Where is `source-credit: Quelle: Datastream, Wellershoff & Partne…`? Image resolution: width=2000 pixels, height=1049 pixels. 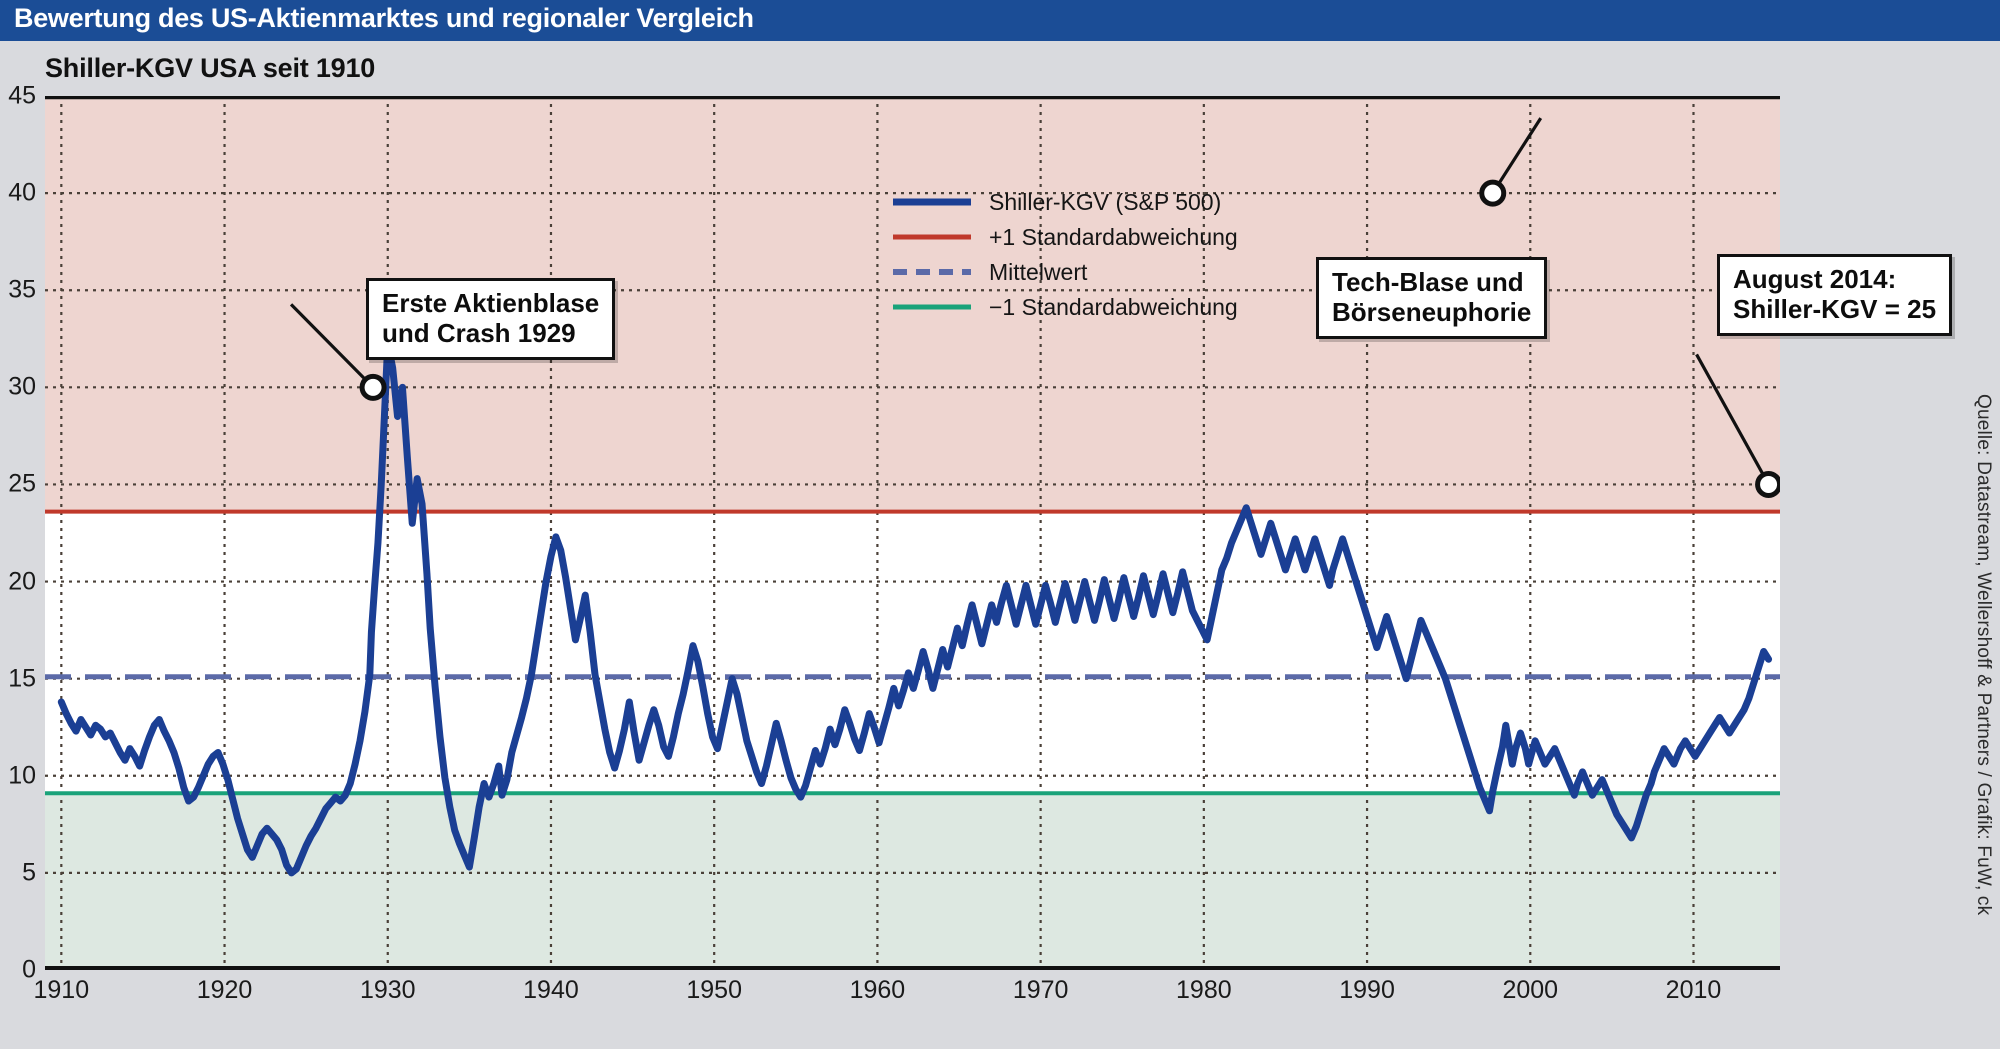 source-credit: Quelle: Datastream, Wellershoff & Partne… is located at coordinates (1983, 655).